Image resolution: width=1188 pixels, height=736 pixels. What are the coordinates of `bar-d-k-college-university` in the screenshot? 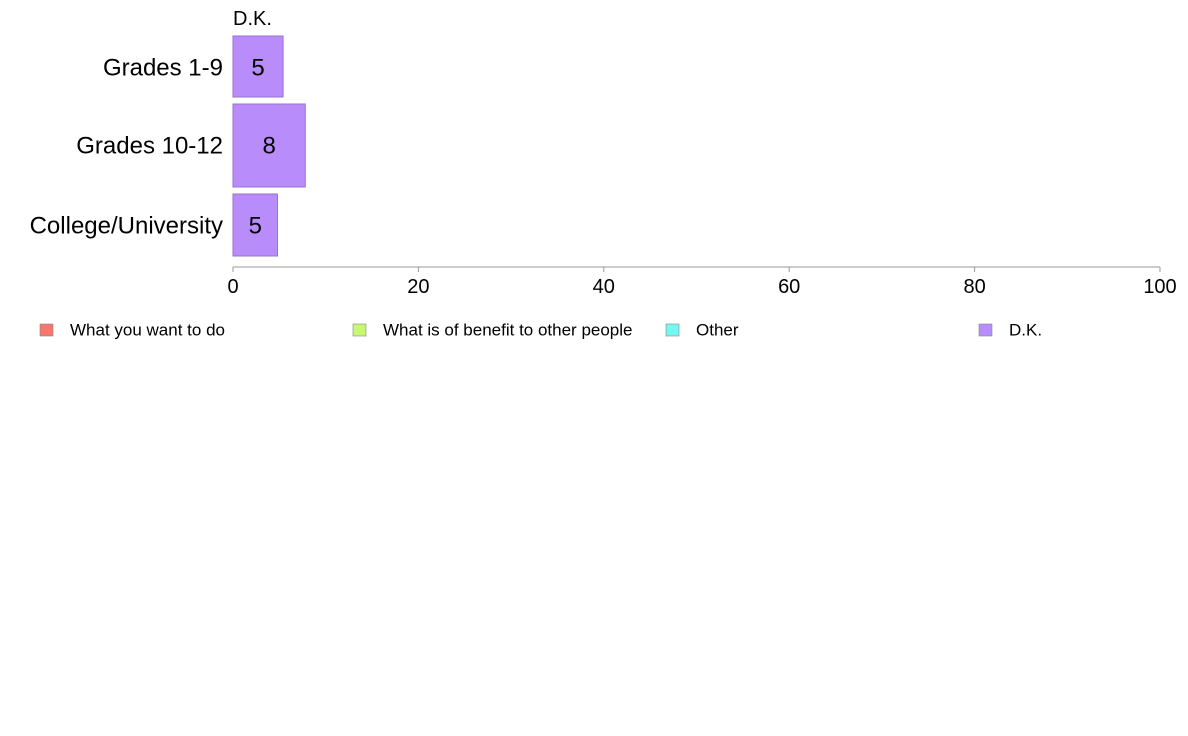 It's located at (255, 225).